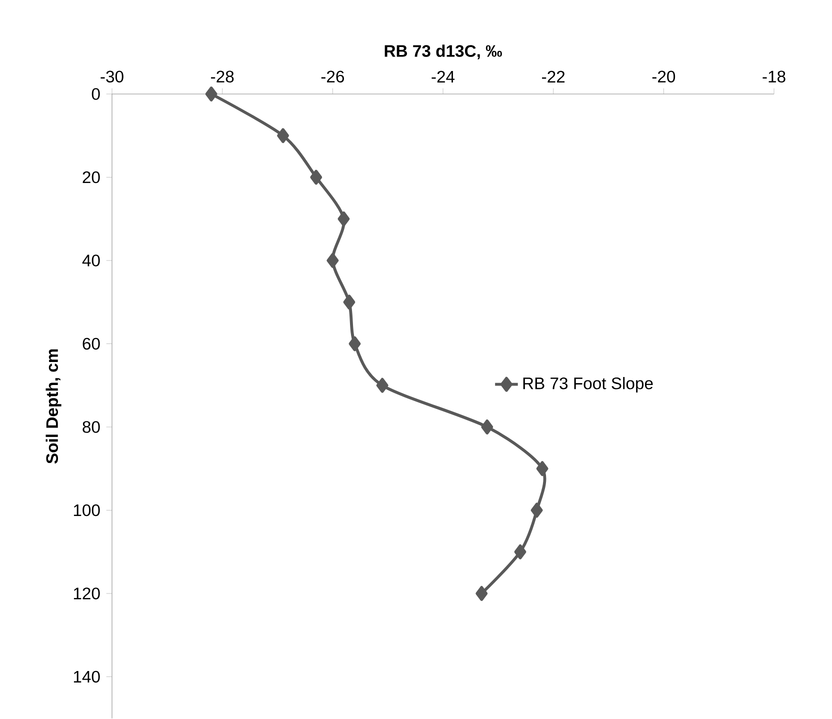  What do you see at coordinates (91, 177) in the screenshot?
I see `y-tick-label: 20` at bounding box center [91, 177].